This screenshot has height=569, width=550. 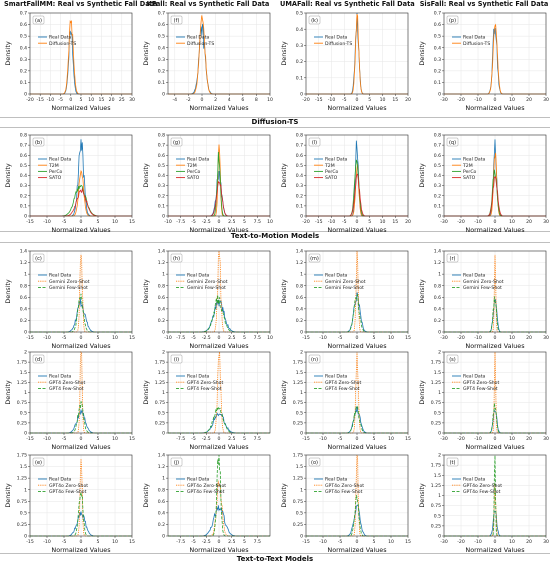 I want to click on legend-entry: Gemini Few-Shot, so click(x=344, y=288).